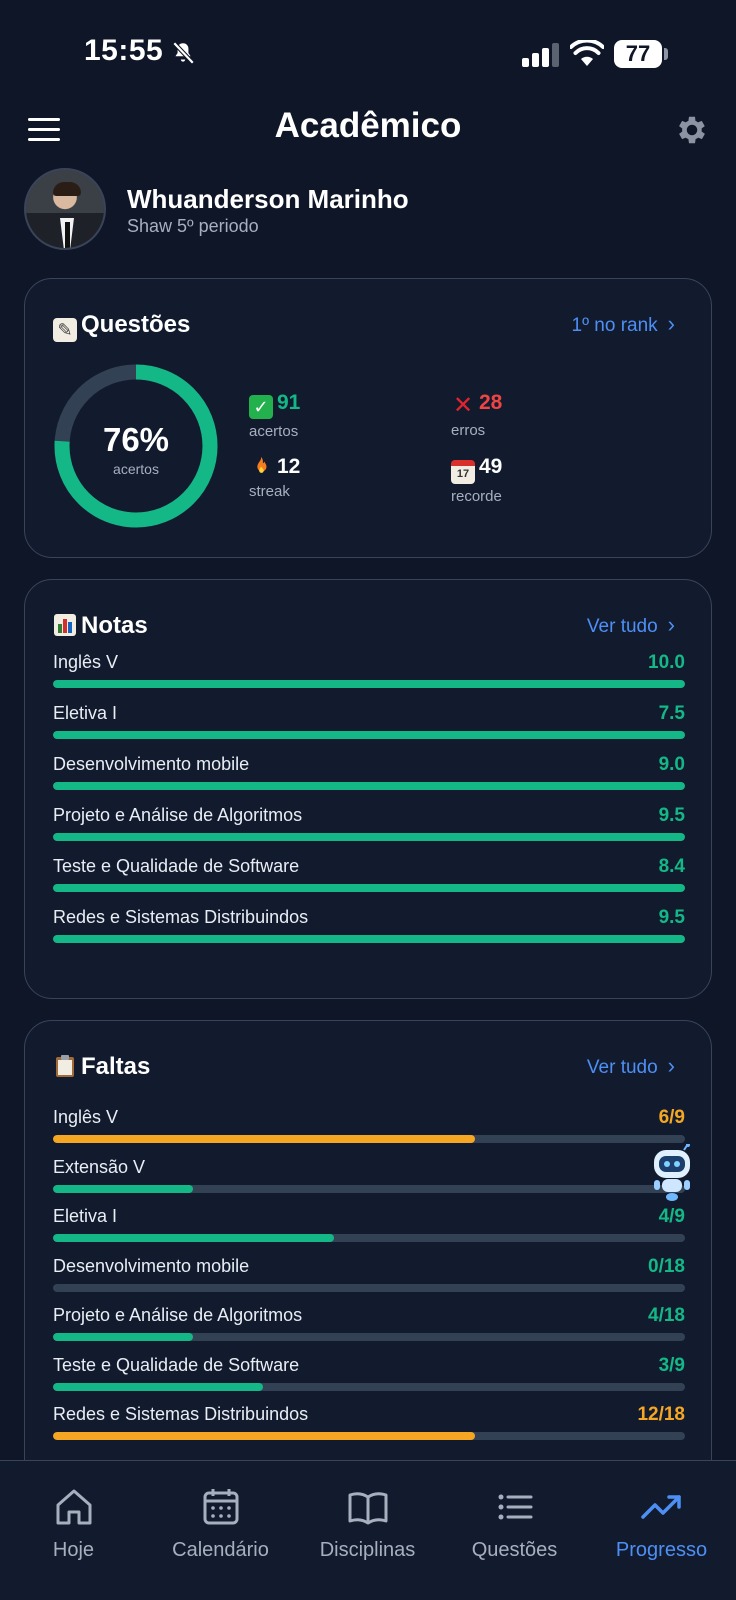 This screenshot has width=736, height=1600. What do you see at coordinates (630, 1065) in the screenshot?
I see `faltas-ver-tudo-link: Ver tudo ›` at bounding box center [630, 1065].